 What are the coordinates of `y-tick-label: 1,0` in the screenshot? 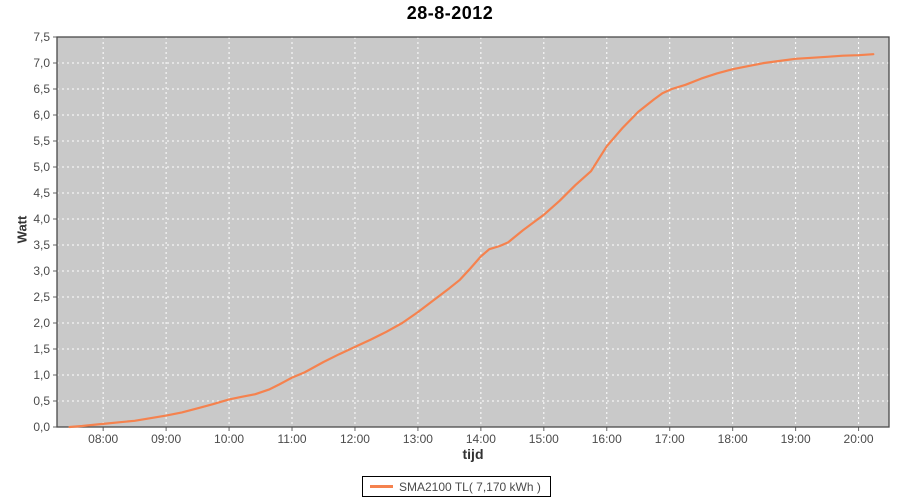 It's located at (41, 375).